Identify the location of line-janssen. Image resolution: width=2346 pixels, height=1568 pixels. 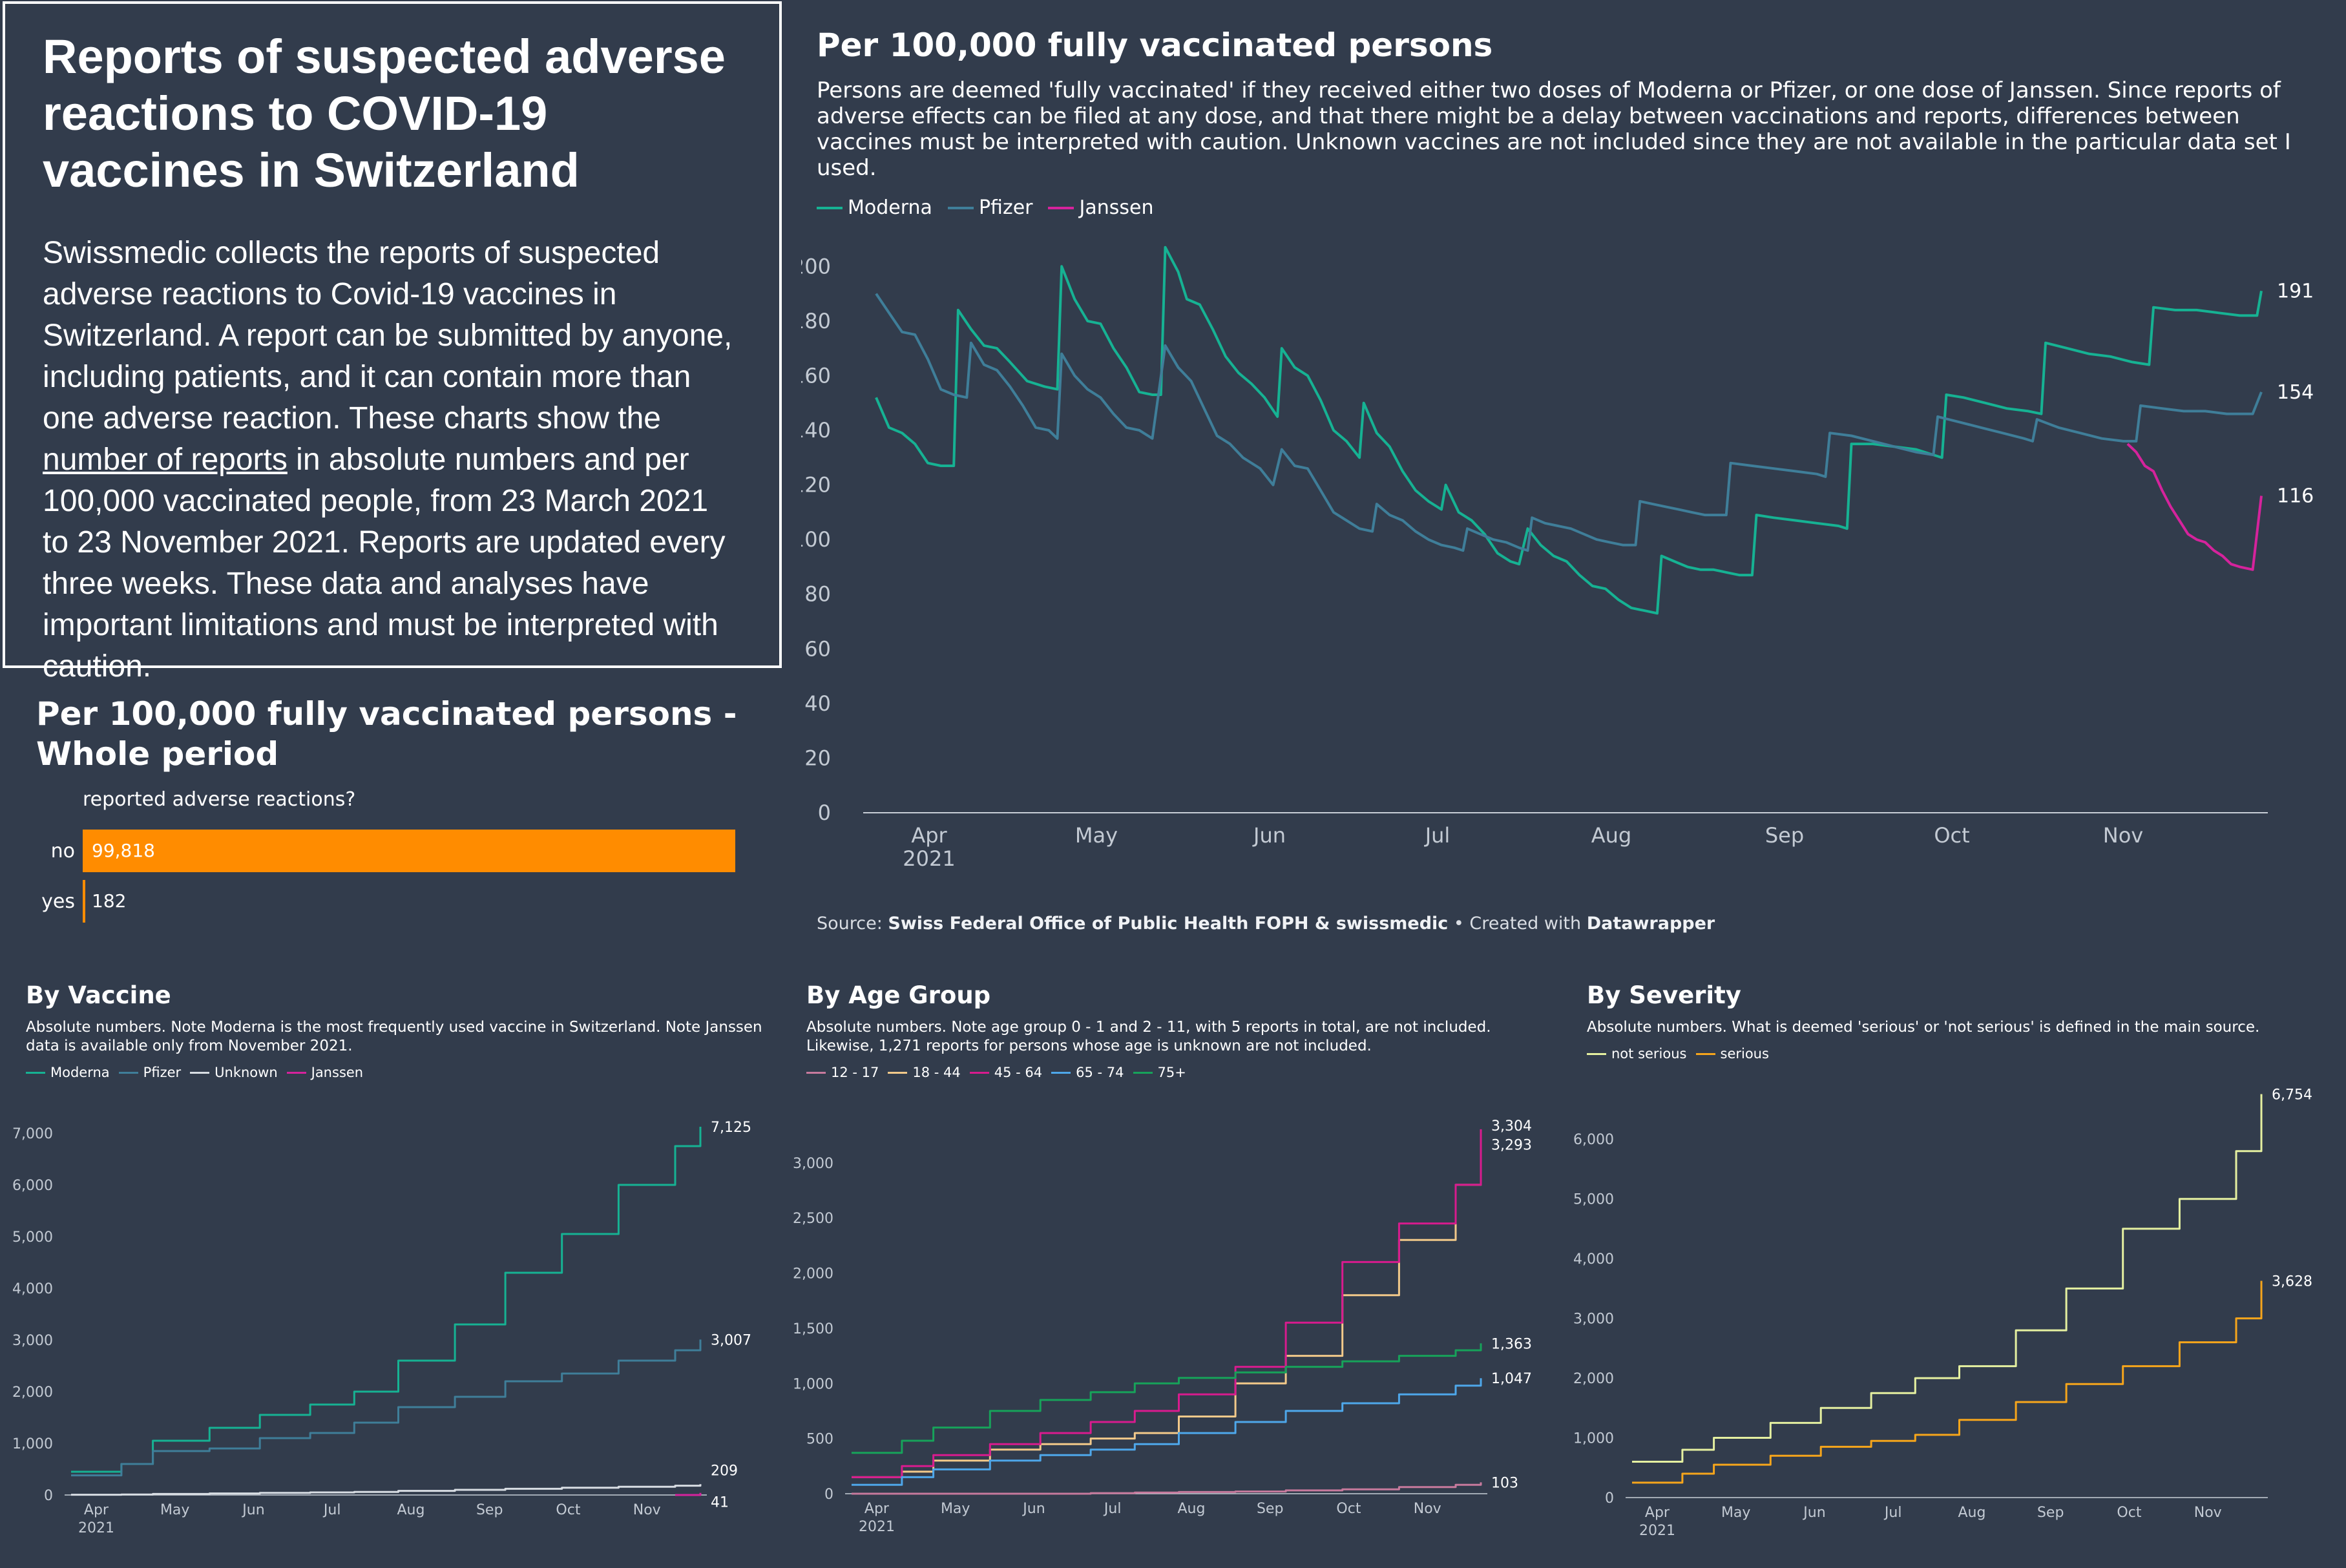
(688, 1494).